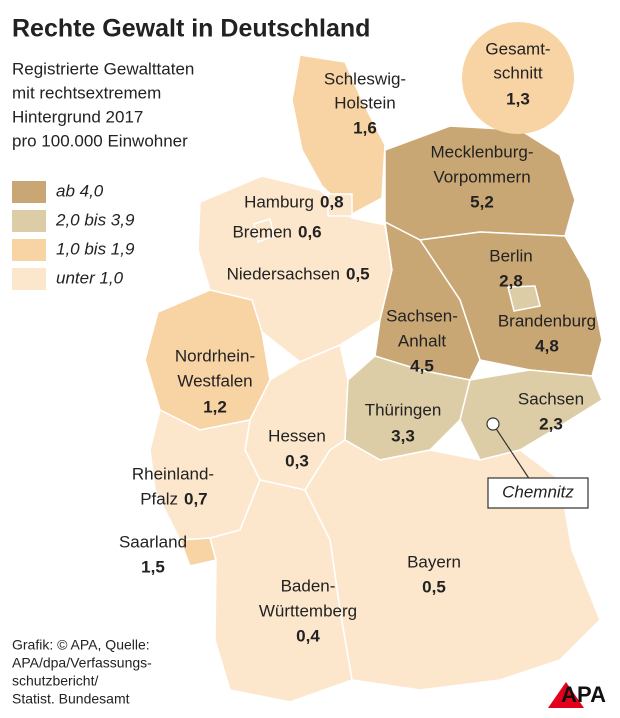 This screenshot has height=718, width=620. Describe the element at coordinates (191, 29) in the screenshot. I see `title: Rechte Gewalt in Deutschland` at that location.